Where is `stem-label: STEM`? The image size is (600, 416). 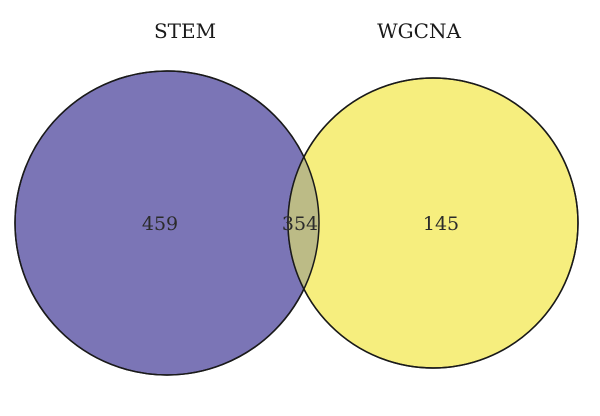
stem-label: STEM is located at coordinates (185, 31).